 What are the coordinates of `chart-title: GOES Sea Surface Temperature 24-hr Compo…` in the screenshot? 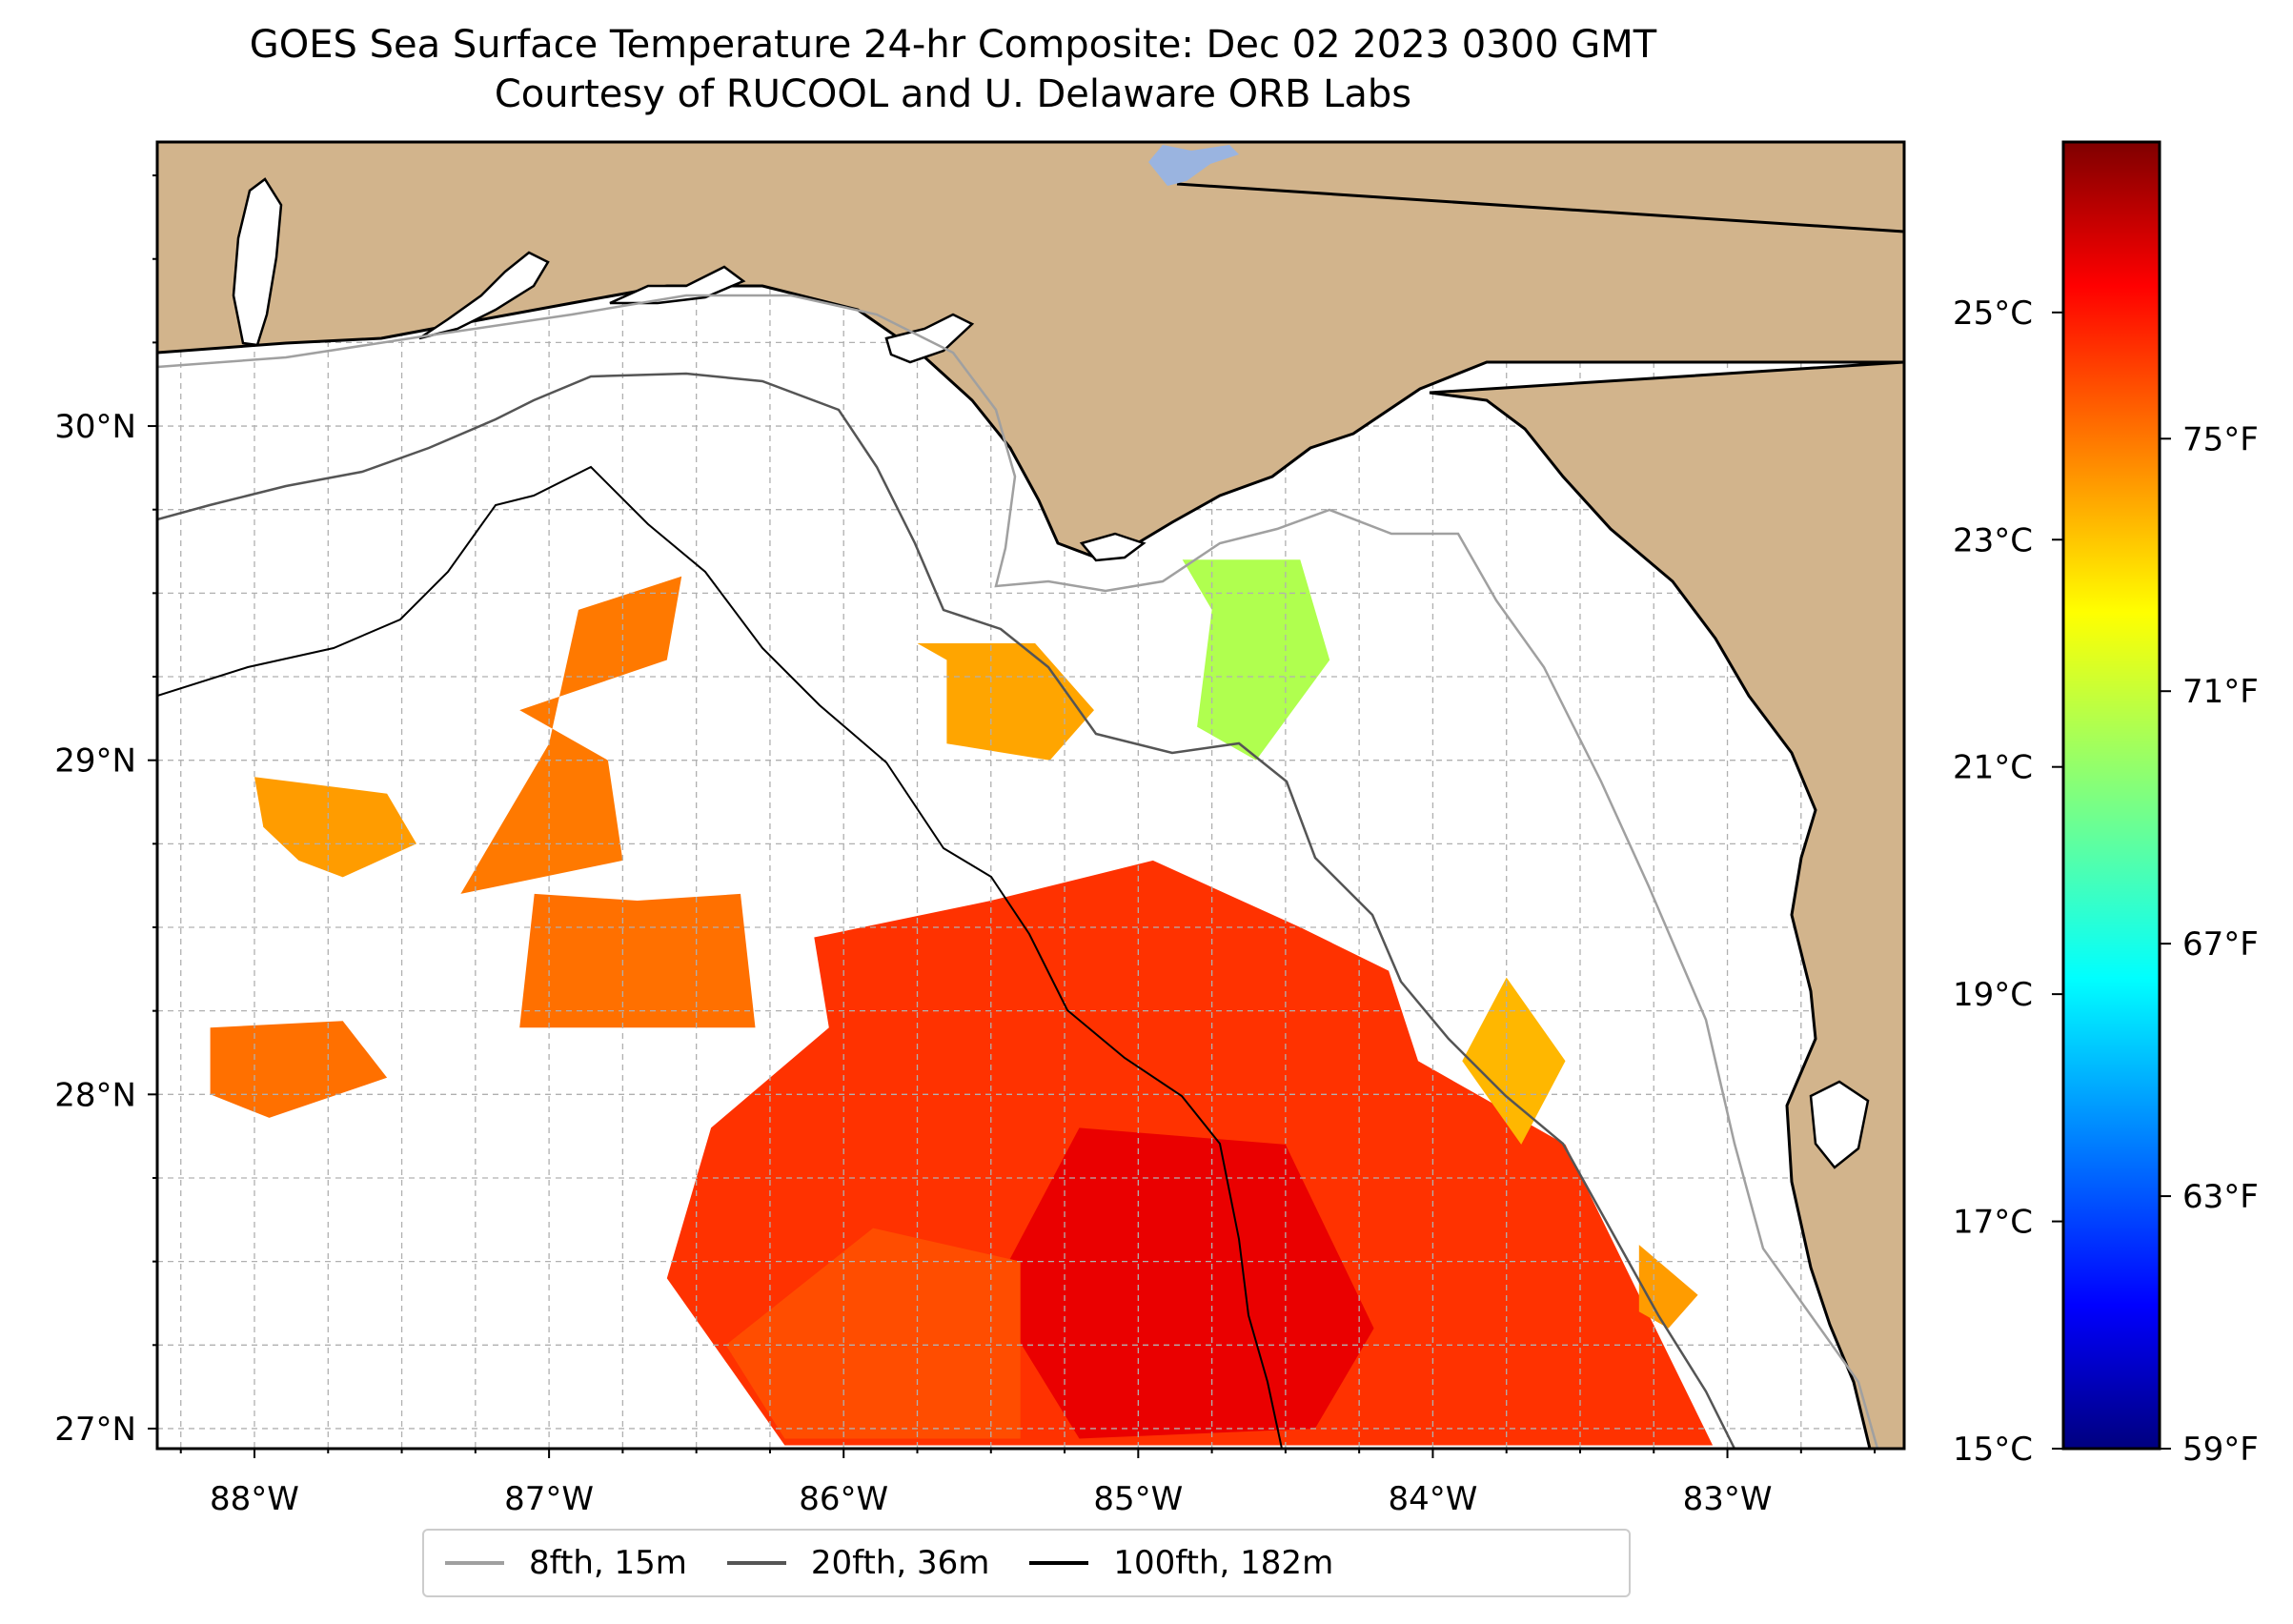 It's located at (953, 45).